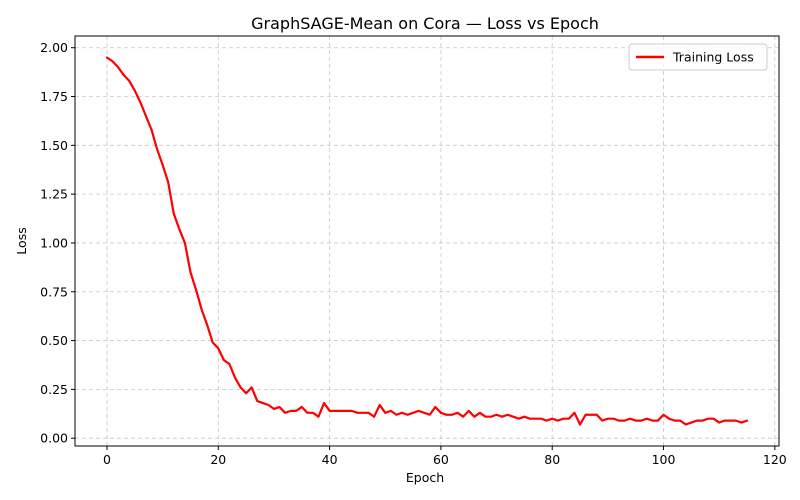 This screenshot has width=800, height=500. Describe the element at coordinates (54, 291) in the screenshot. I see `y-tick-label: 0.75` at that location.